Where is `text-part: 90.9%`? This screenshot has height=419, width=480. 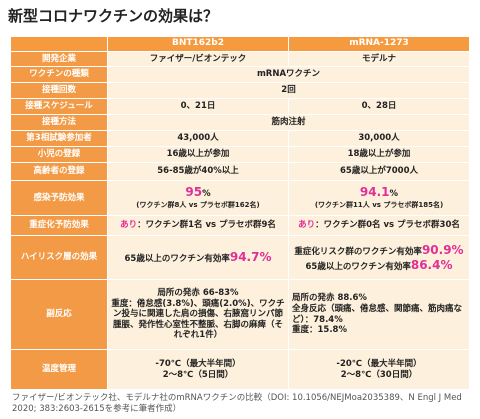
text-part: 90.9% is located at coordinates (442, 249).